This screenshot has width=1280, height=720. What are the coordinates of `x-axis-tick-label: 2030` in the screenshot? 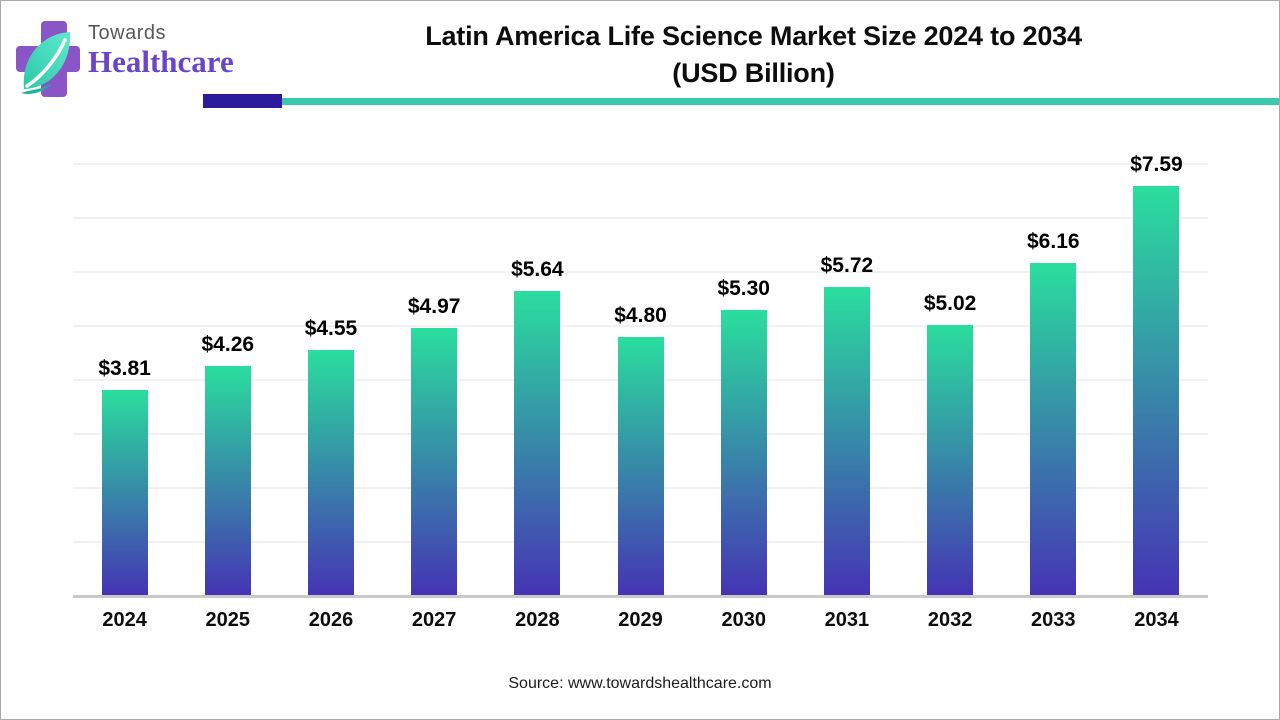 It's located at (743, 620).